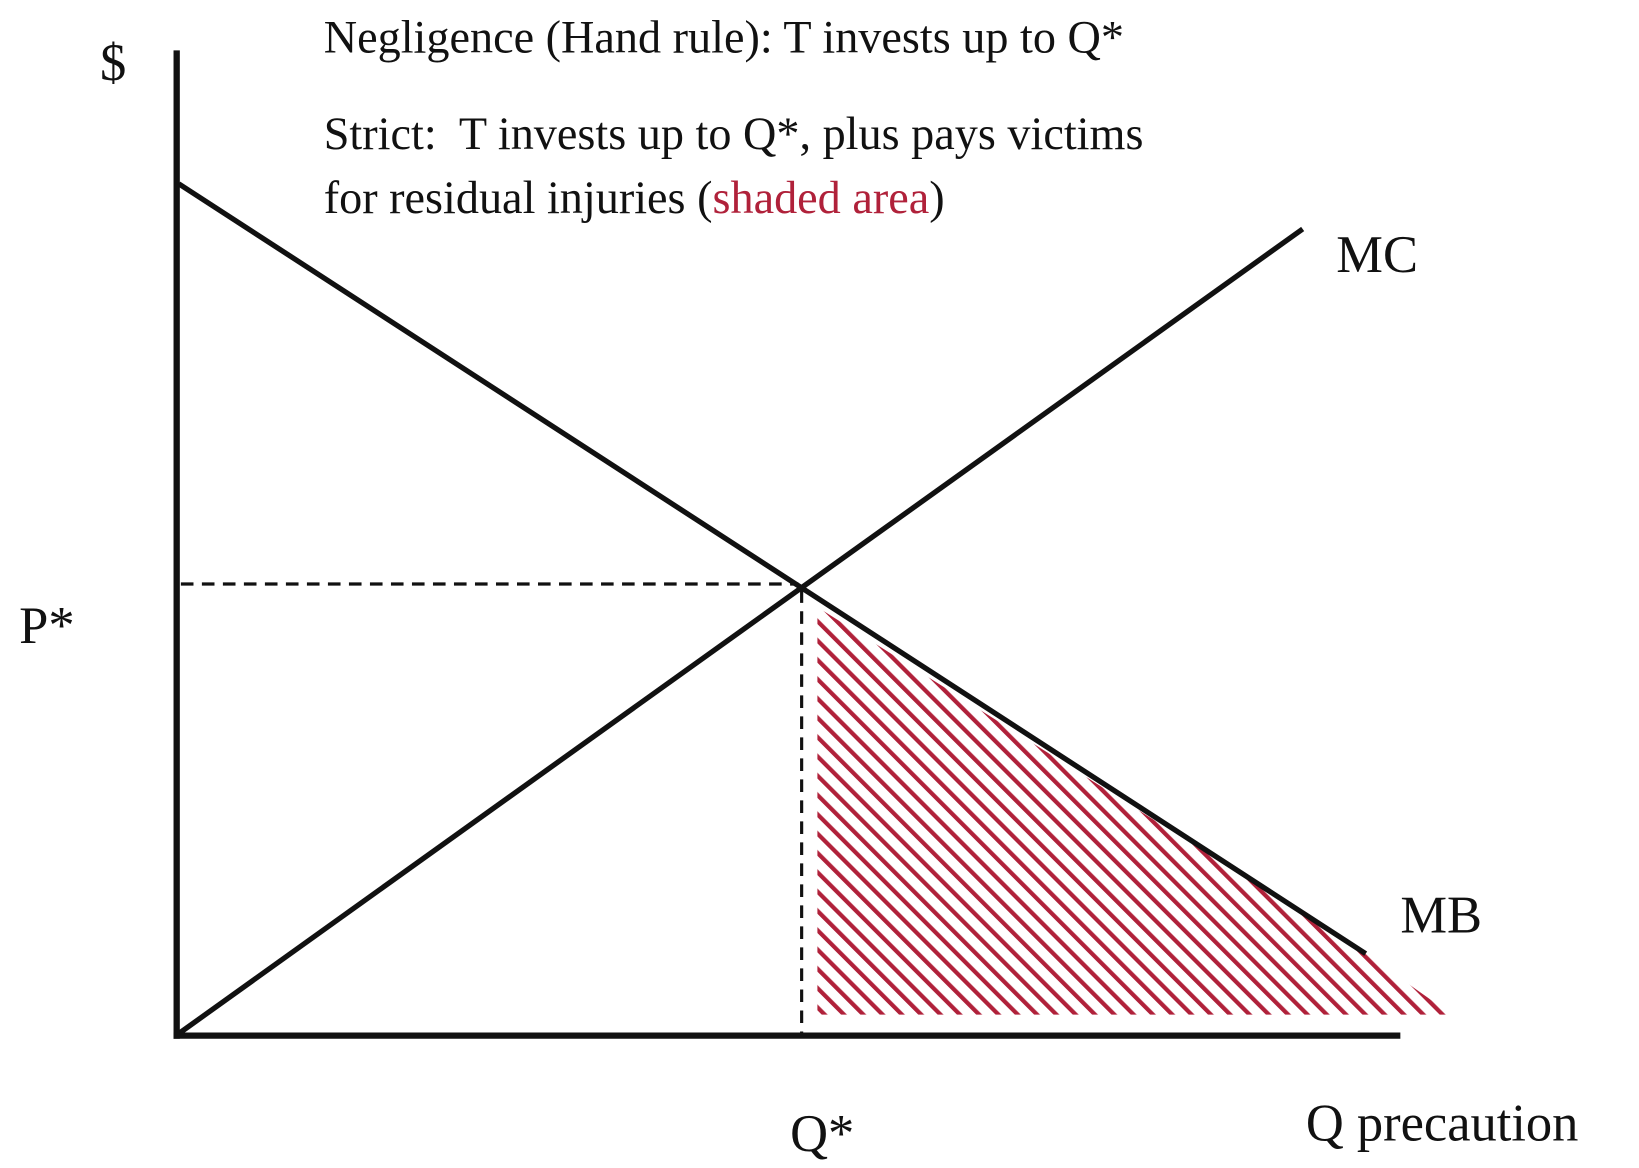 The height and width of the screenshot is (1168, 1639). Describe the element at coordinates (518, 197) in the screenshot. I see `note-text: for residual injuries (` at that location.